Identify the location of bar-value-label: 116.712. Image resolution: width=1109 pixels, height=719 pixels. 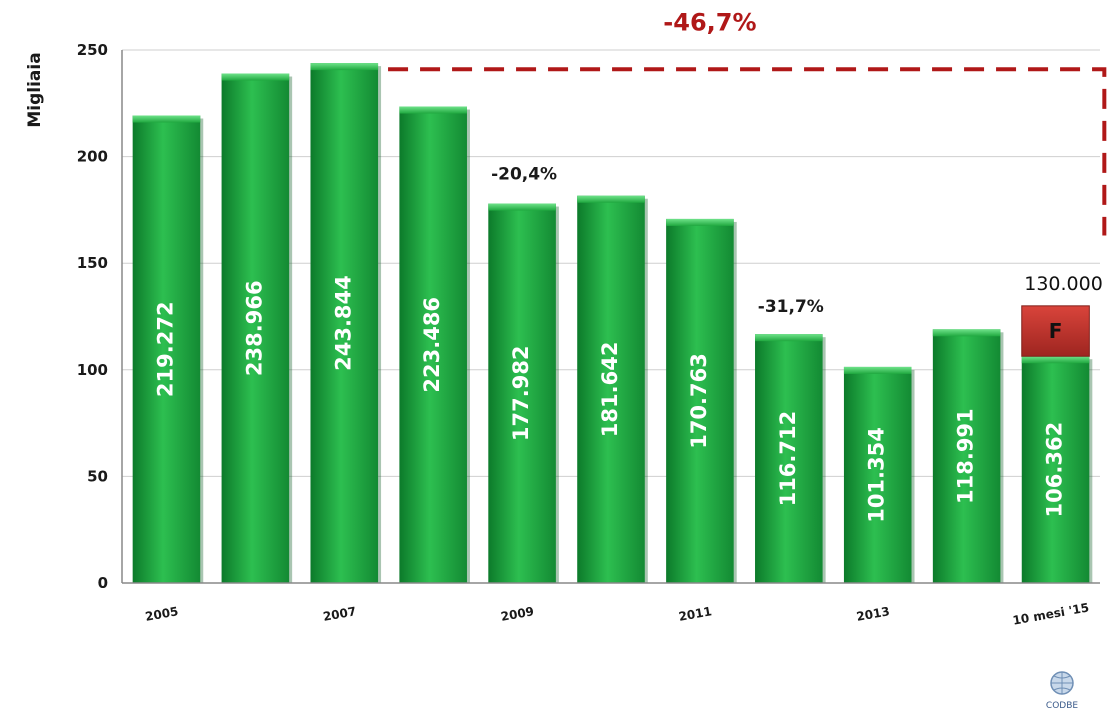
(788, 459).